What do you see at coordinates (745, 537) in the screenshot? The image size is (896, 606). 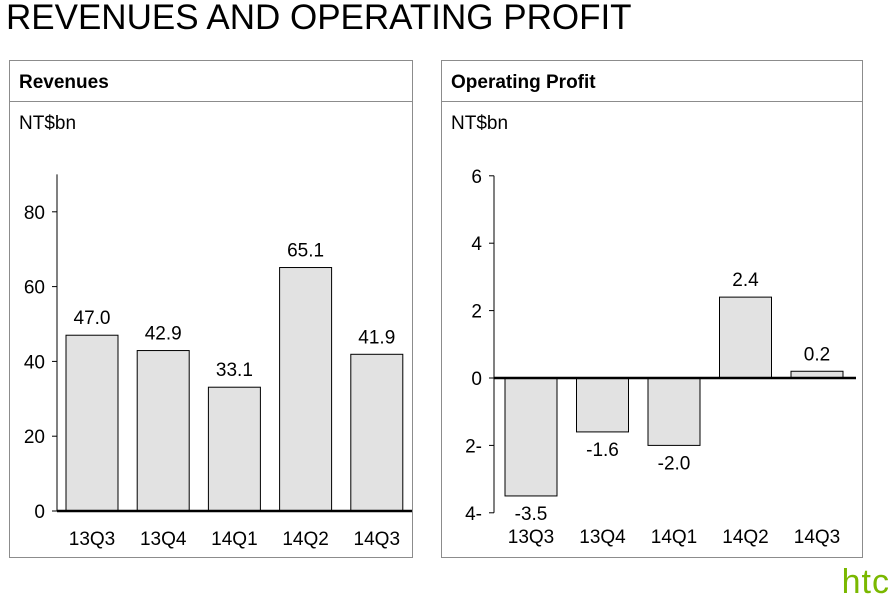 I see `operating-profit-category-label: 14Q2` at bounding box center [745, 537].